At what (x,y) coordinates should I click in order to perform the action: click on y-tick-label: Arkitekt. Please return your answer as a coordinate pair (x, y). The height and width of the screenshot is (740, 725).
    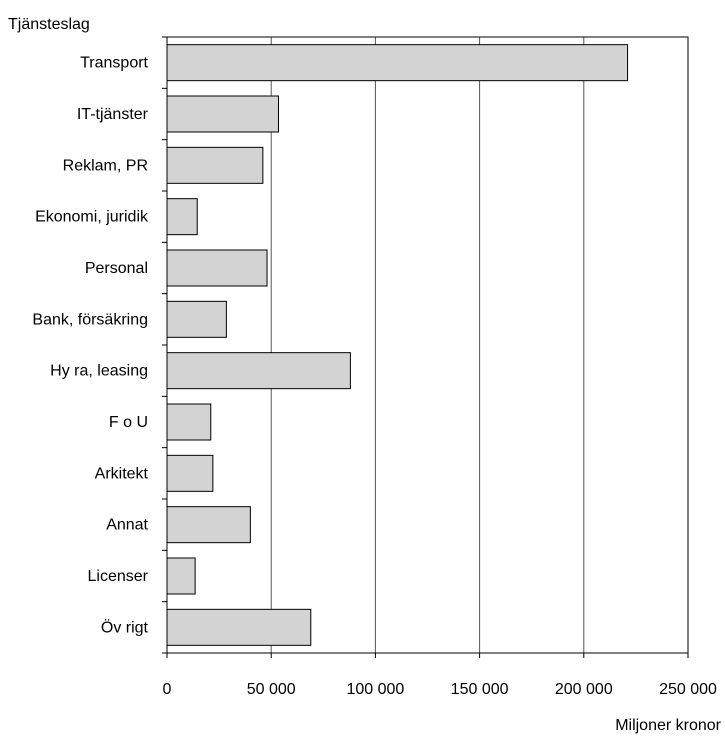
    Looking at the image, I should click on (122, 473).